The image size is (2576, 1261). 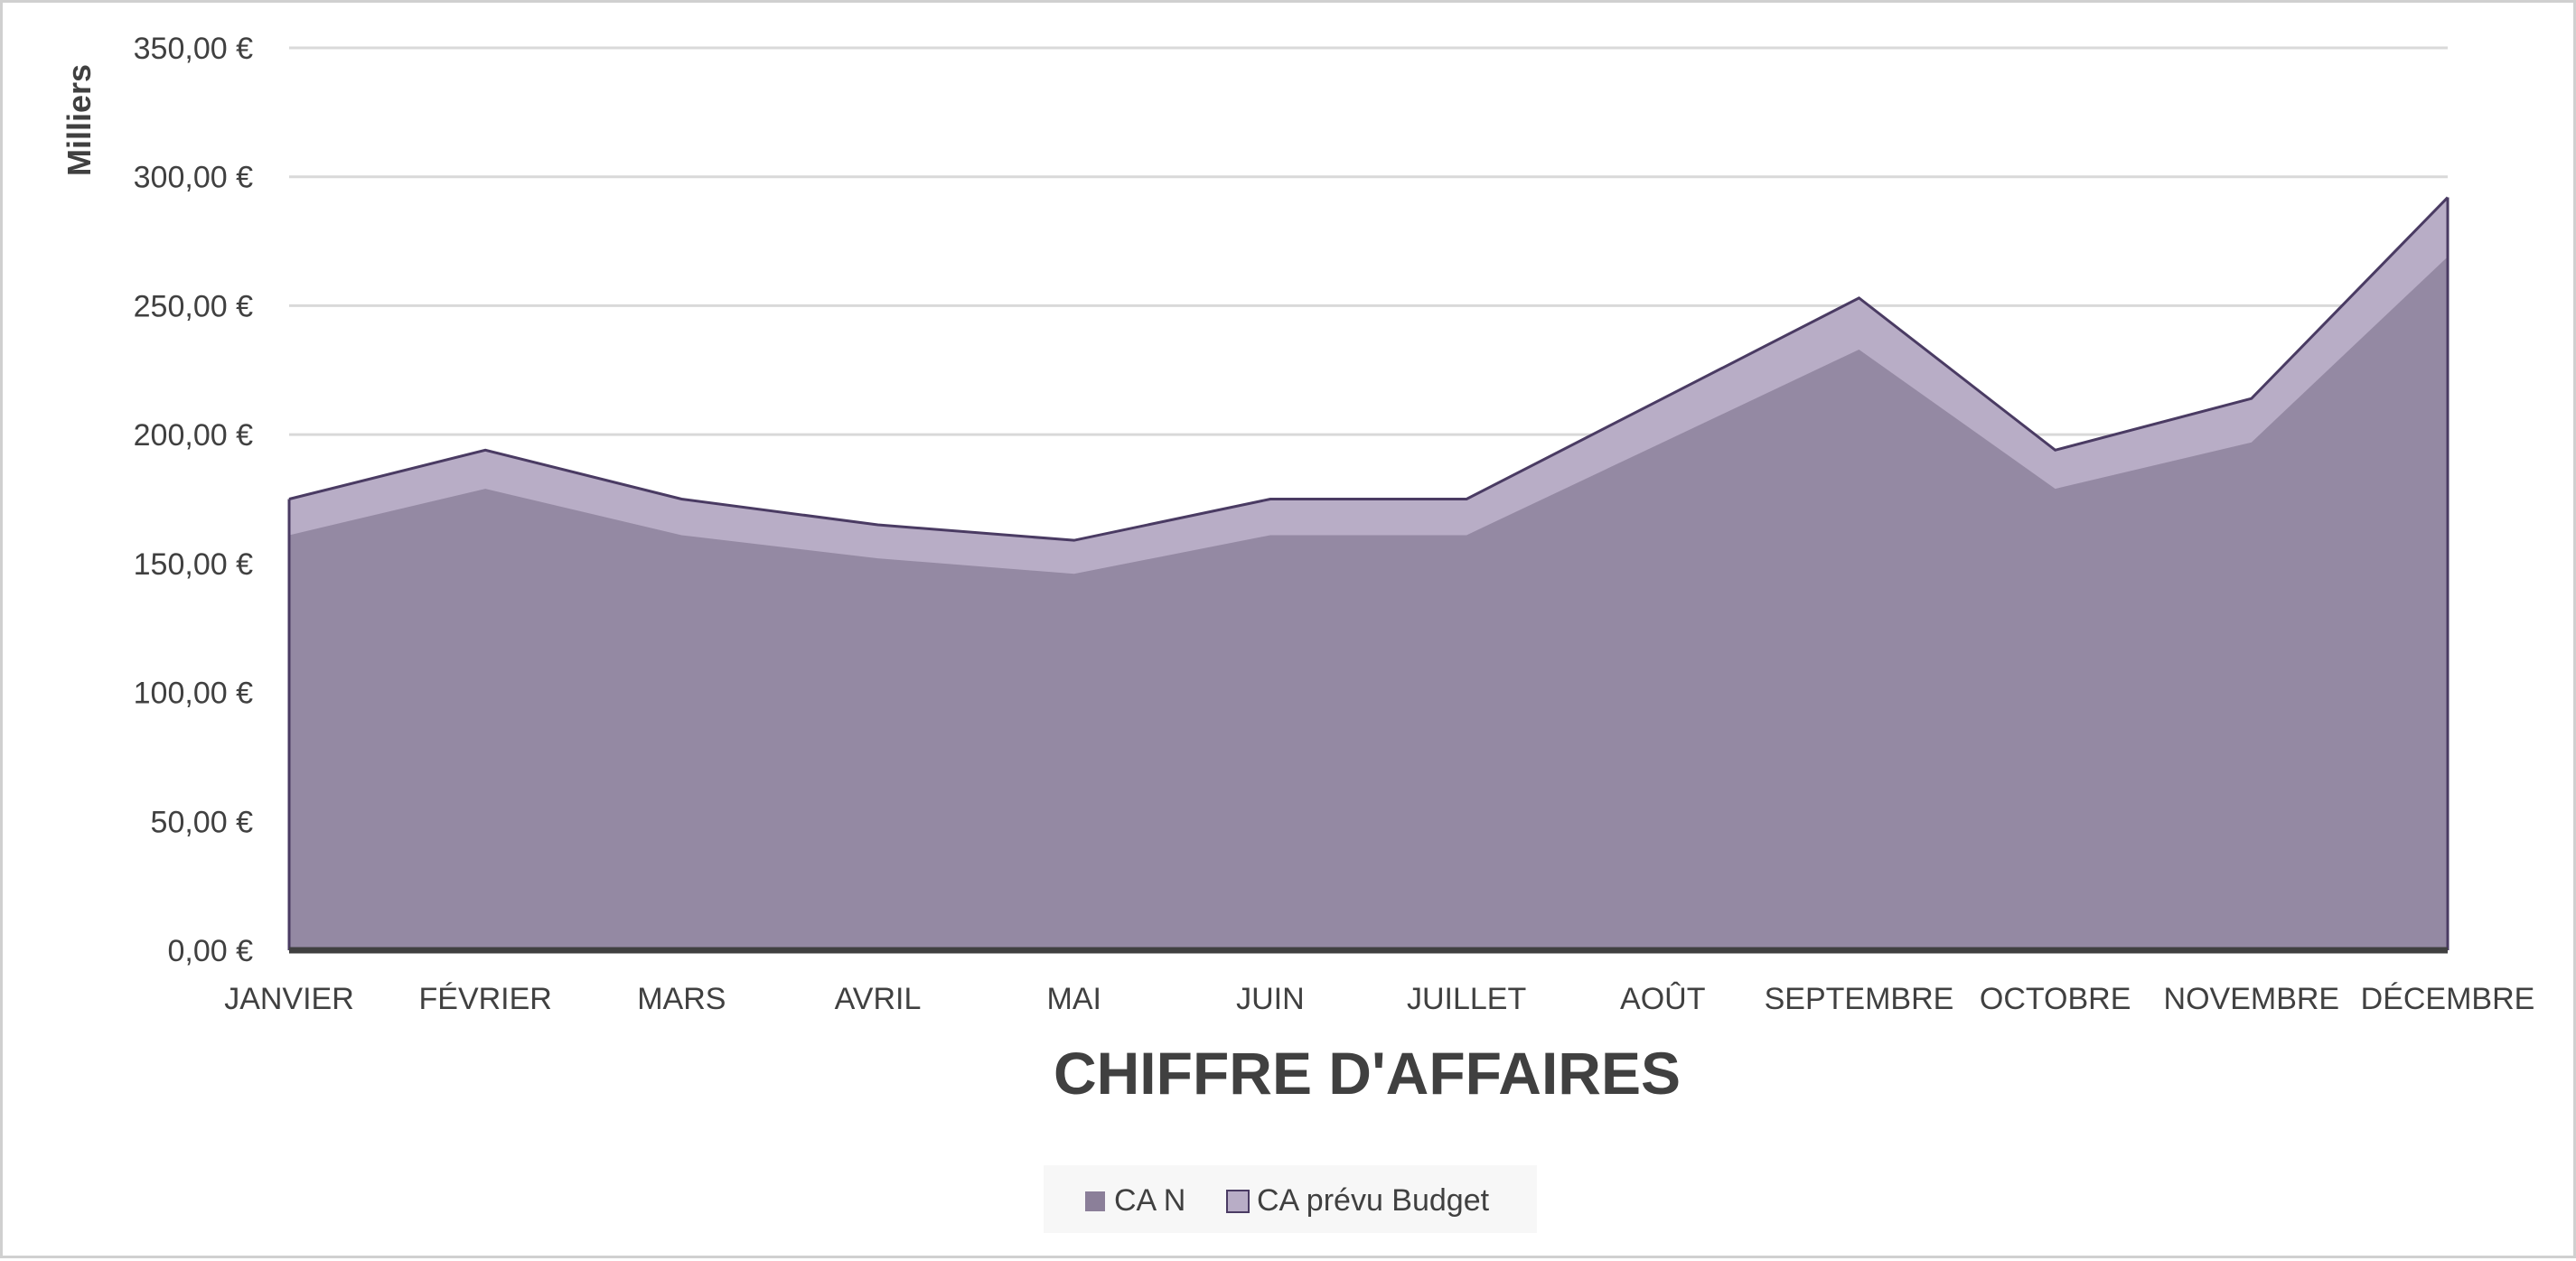 I want to click on x-tick-label: MAI, so click(x=1074, y=999).